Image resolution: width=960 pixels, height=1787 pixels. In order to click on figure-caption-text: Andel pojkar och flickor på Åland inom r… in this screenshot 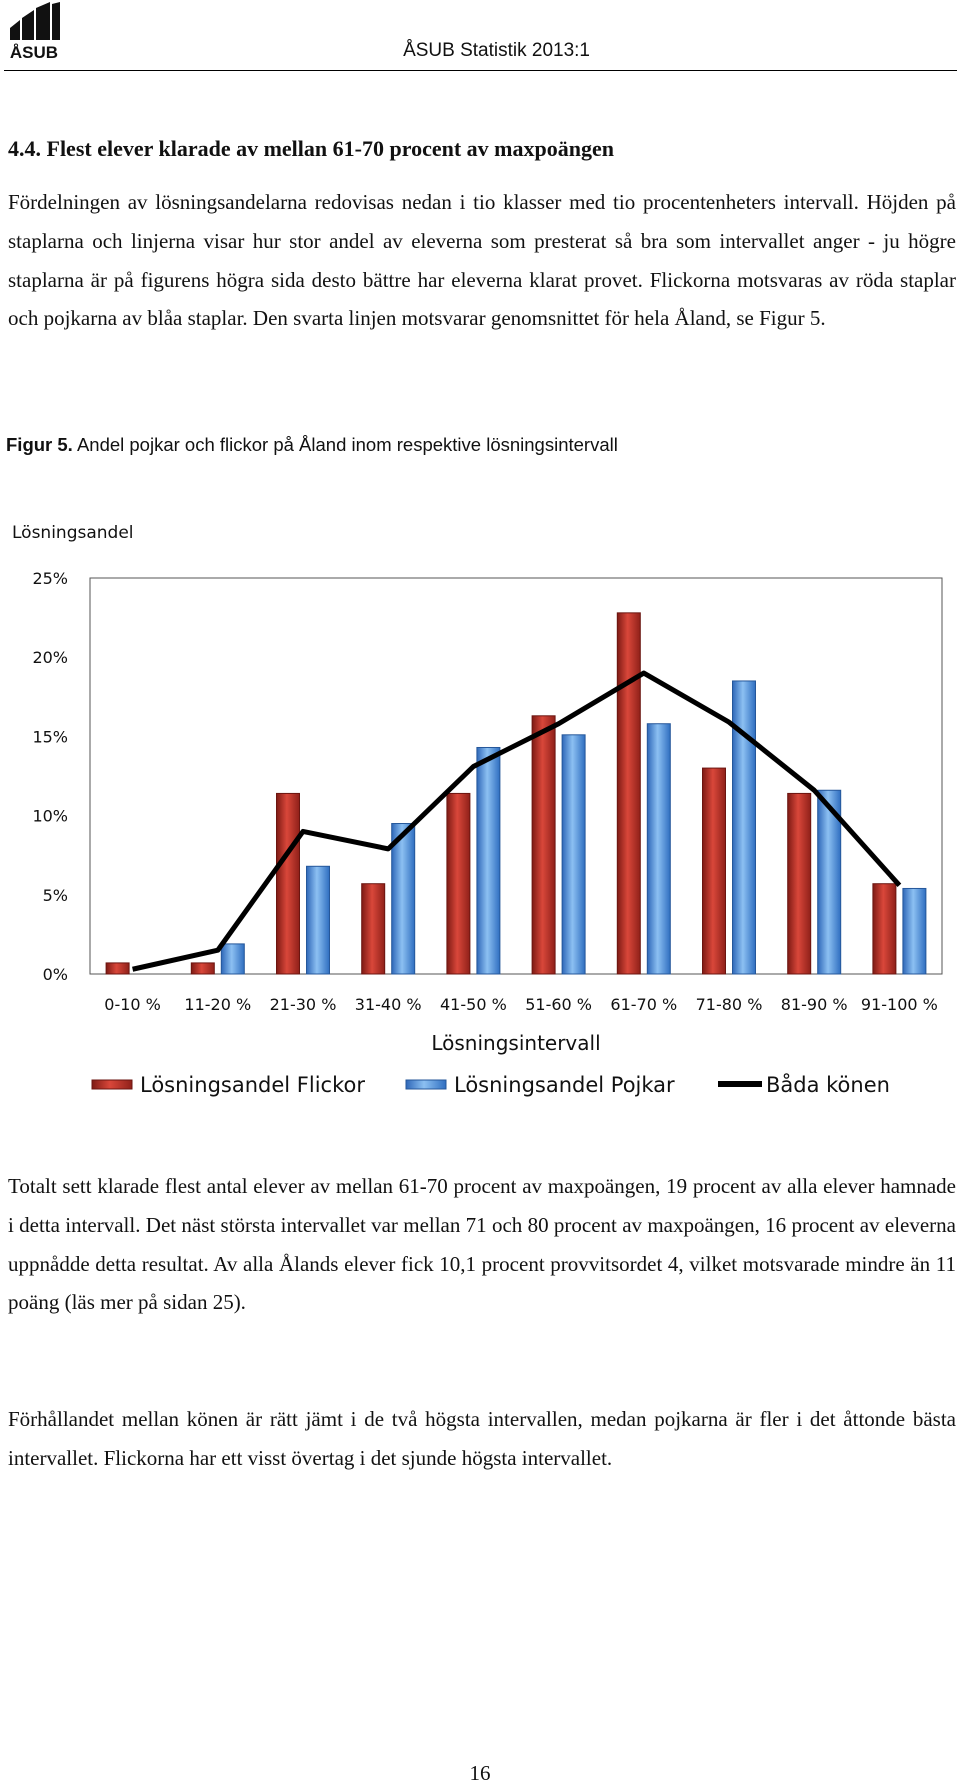, I will do `click(347, 444)`.